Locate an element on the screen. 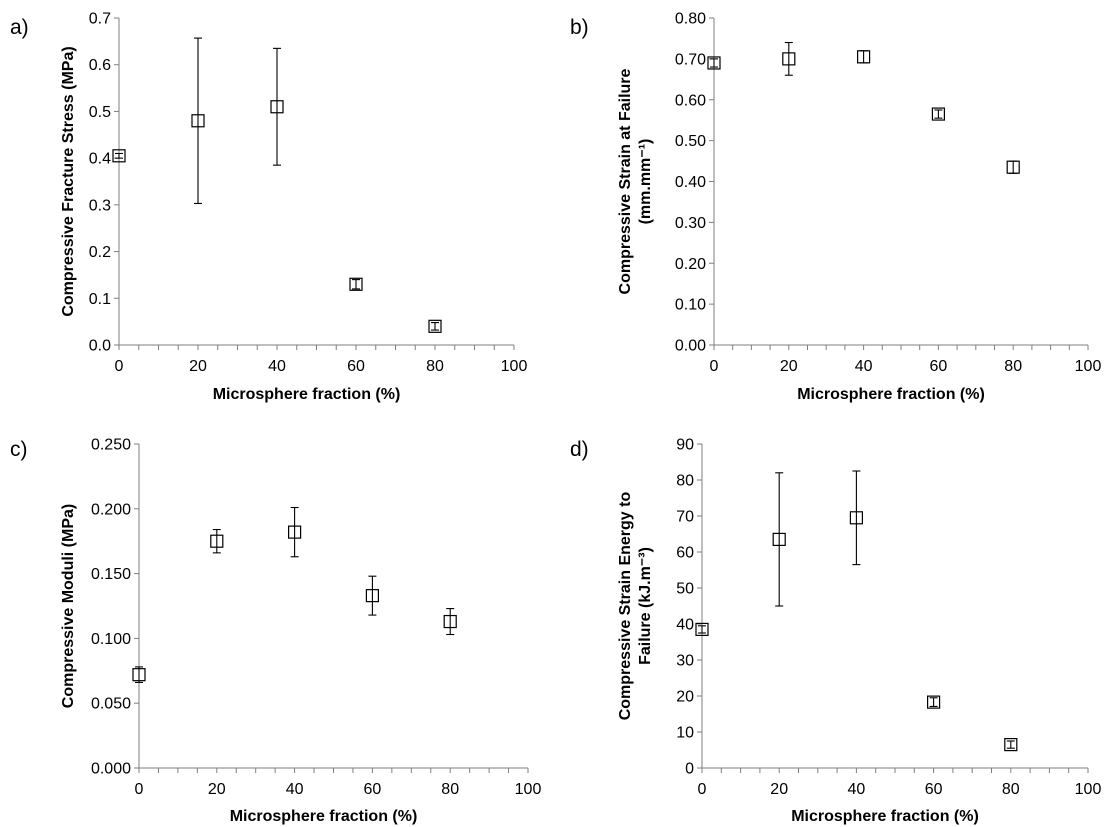 The height and width of the screenshot is (827, 1112). y-tick-label: 90 is located at coordinates (685, 445).